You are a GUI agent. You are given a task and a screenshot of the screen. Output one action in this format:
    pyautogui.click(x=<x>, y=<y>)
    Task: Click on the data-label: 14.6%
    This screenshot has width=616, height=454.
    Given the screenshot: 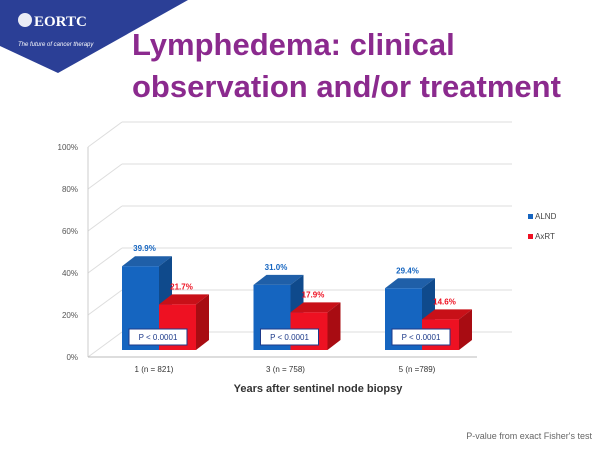 What is the action you would take?
    pyautogui.click(x=444, y=301)
    